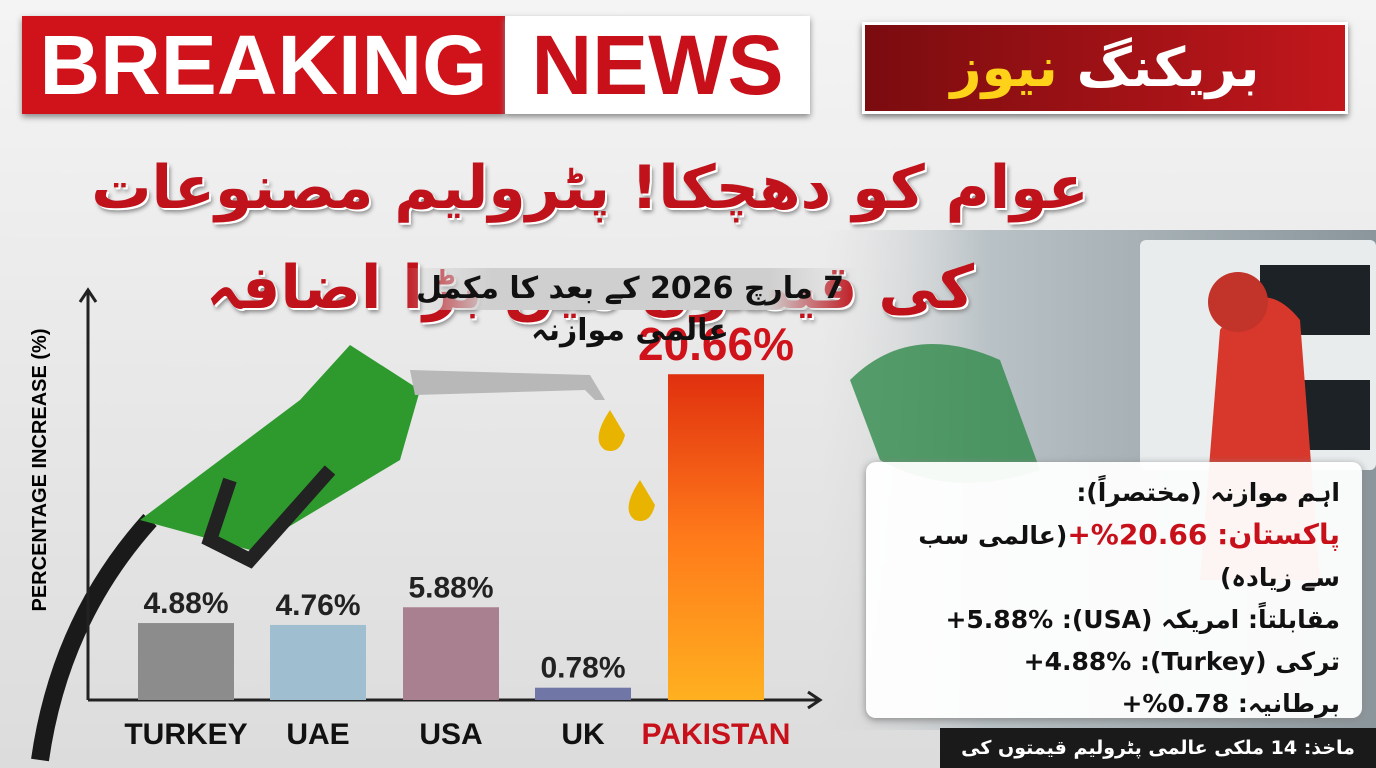 The image size is (1376, 768). Describe the element at coordinates (815, 700) in the screenshot. I see `x-axis-arrow` at that location.